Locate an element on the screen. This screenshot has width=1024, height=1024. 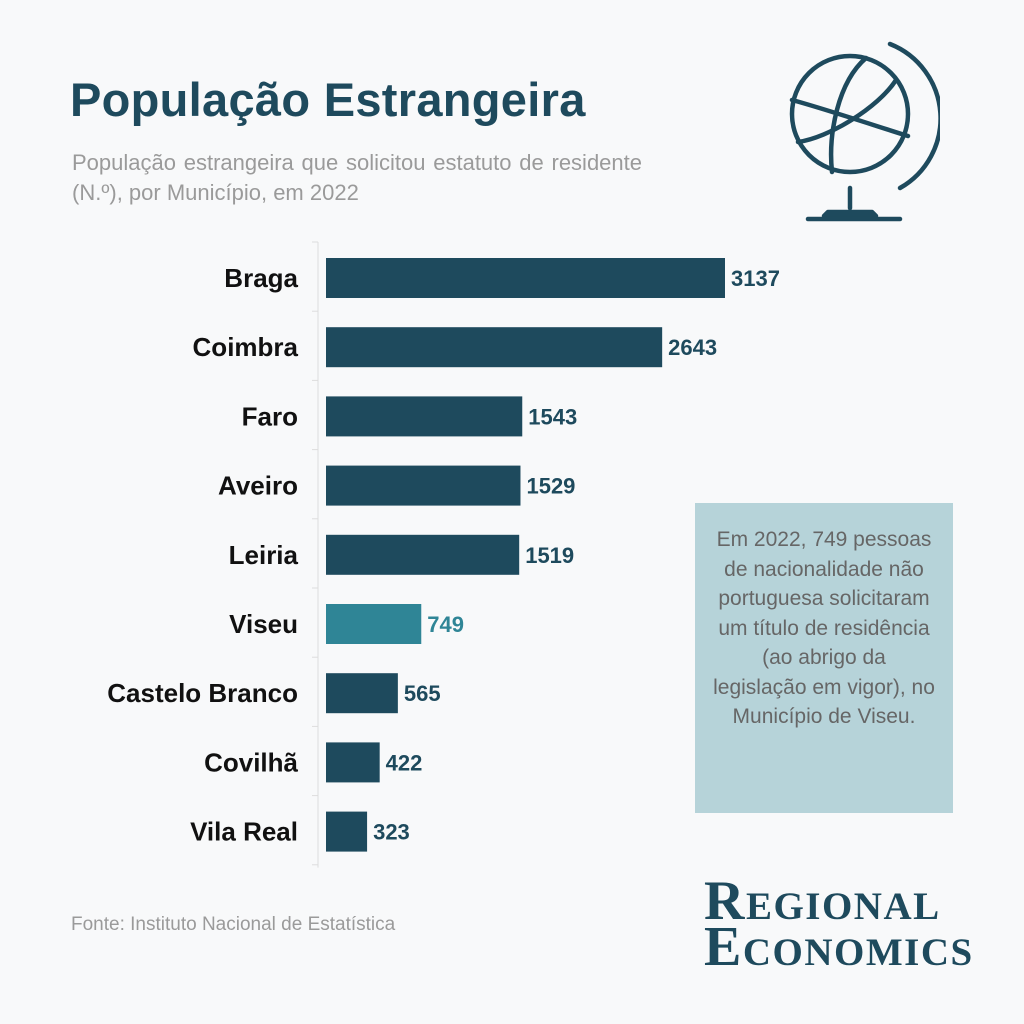
category-label: Leiria is located at coordinates (264, 555).